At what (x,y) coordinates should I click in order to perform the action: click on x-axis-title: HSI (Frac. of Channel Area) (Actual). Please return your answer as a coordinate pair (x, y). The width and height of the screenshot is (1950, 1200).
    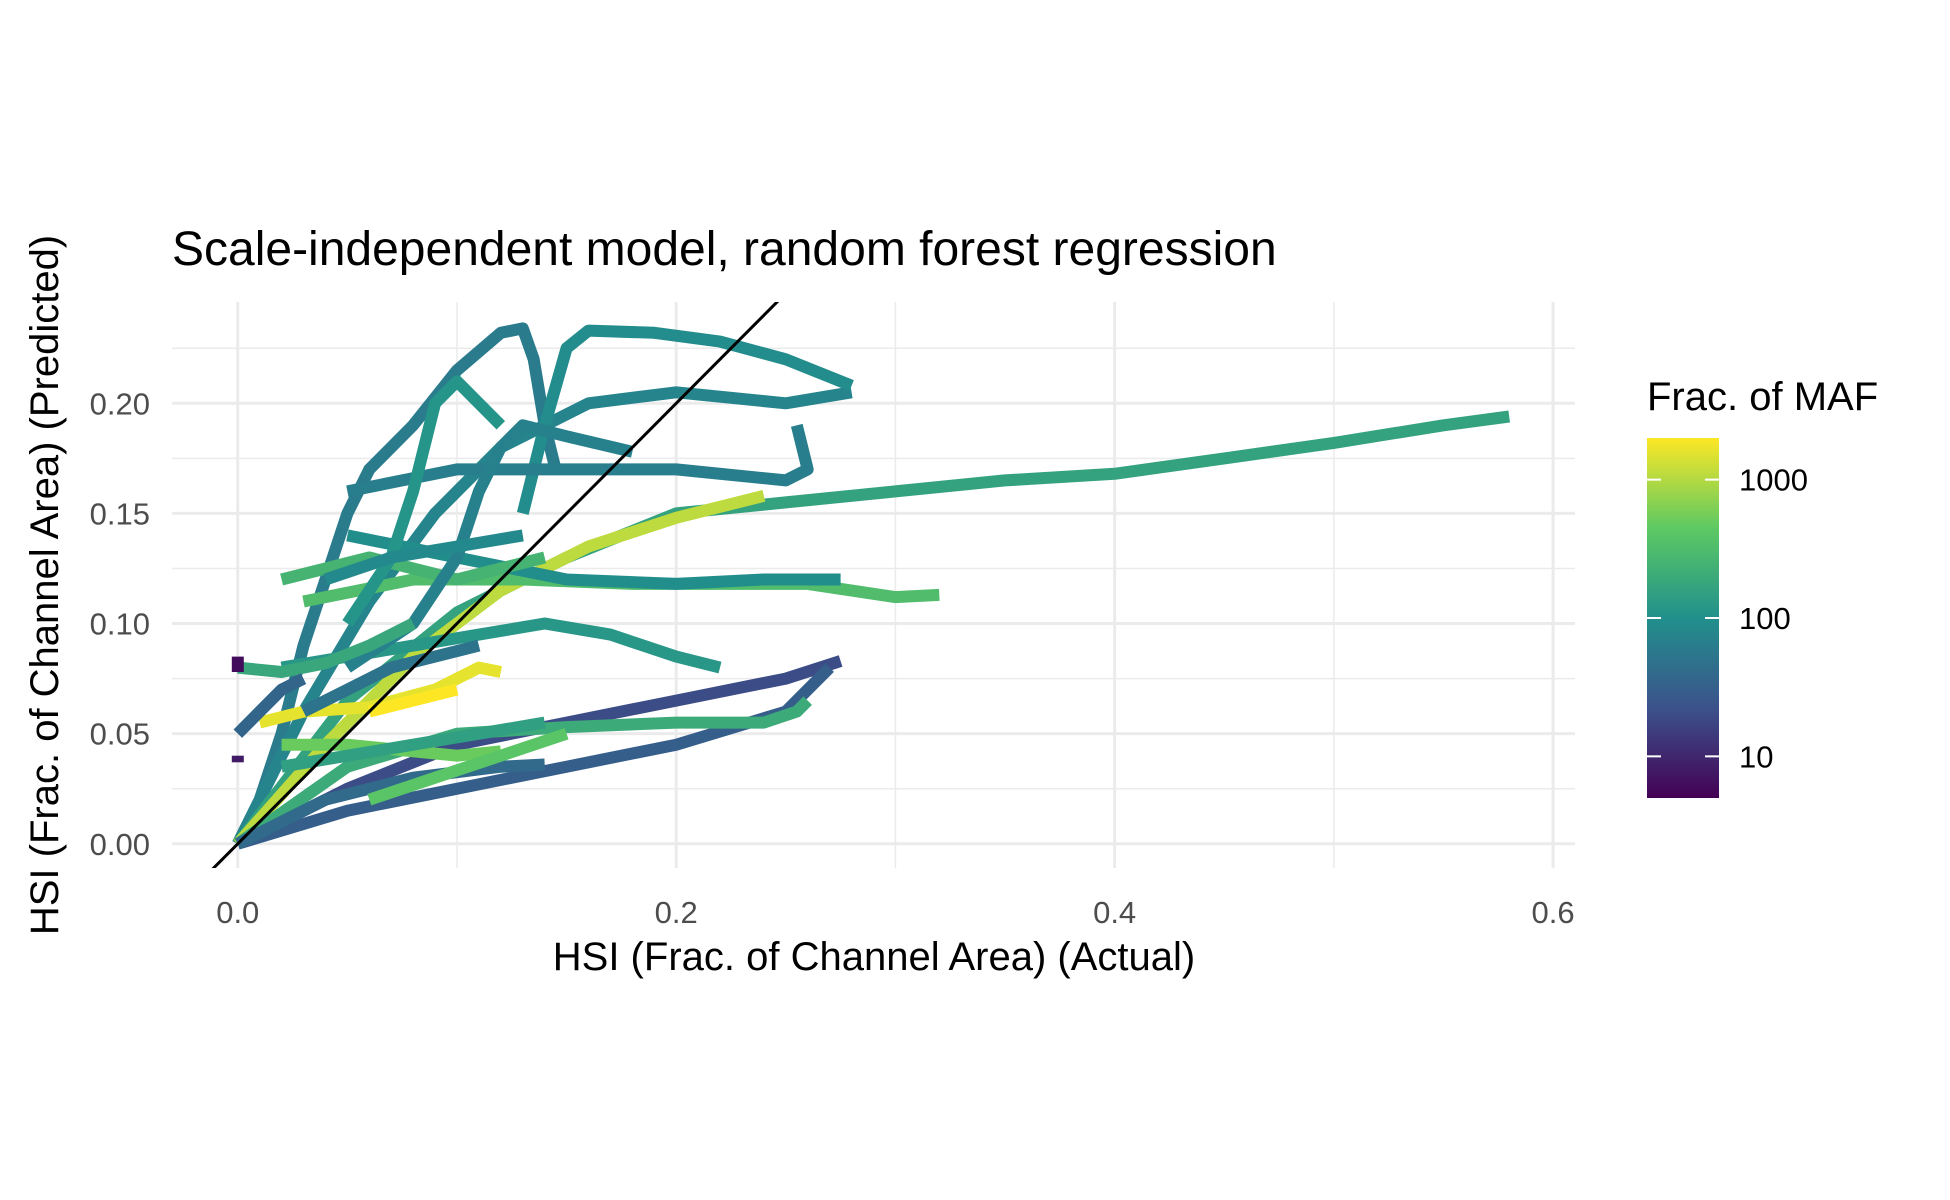
    Looking at the image, I should click on (874, 957).